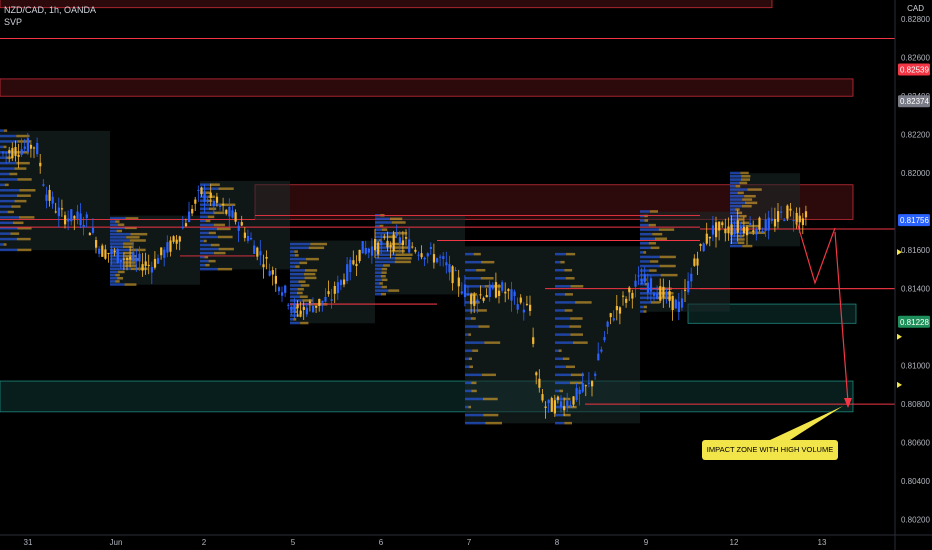  Describe the element at coordinates (915, 404) in the screenshot. I see `price-tick: 0.80800` at that location.